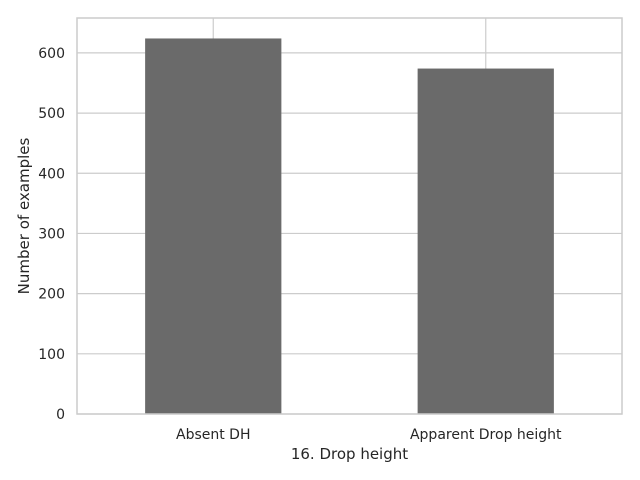 Image resolution: width=640 pixels, height=480 pixels. I want to click on x-axis-label: 16. Drop height, so click(349, 454).